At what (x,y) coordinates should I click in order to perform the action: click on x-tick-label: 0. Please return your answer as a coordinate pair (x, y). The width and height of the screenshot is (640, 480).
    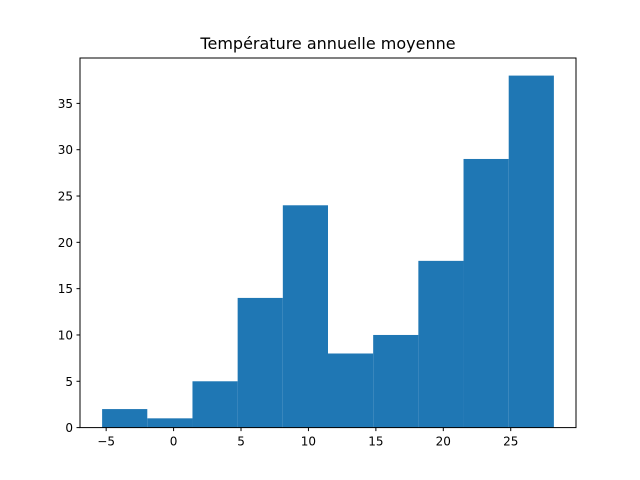
    Looking at the image, I should click on (174, 442).